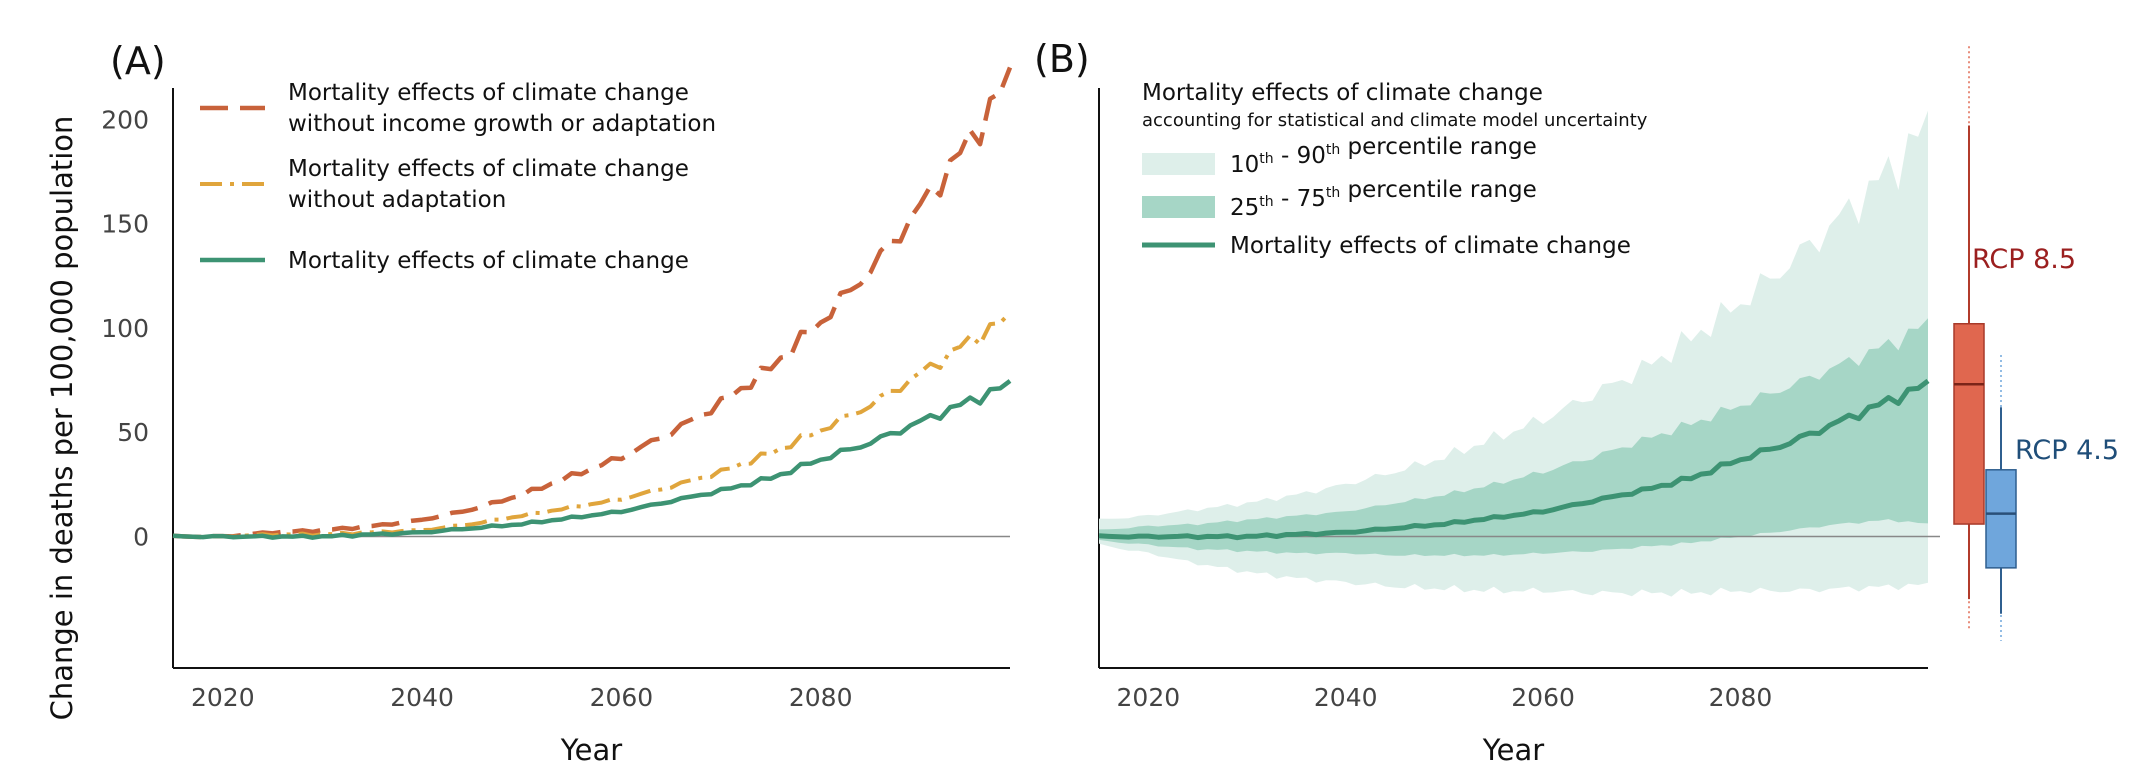 The image size is (2156, 784). I want to click on panel-b-x-tick-label: 2020, so click(1149, 697).